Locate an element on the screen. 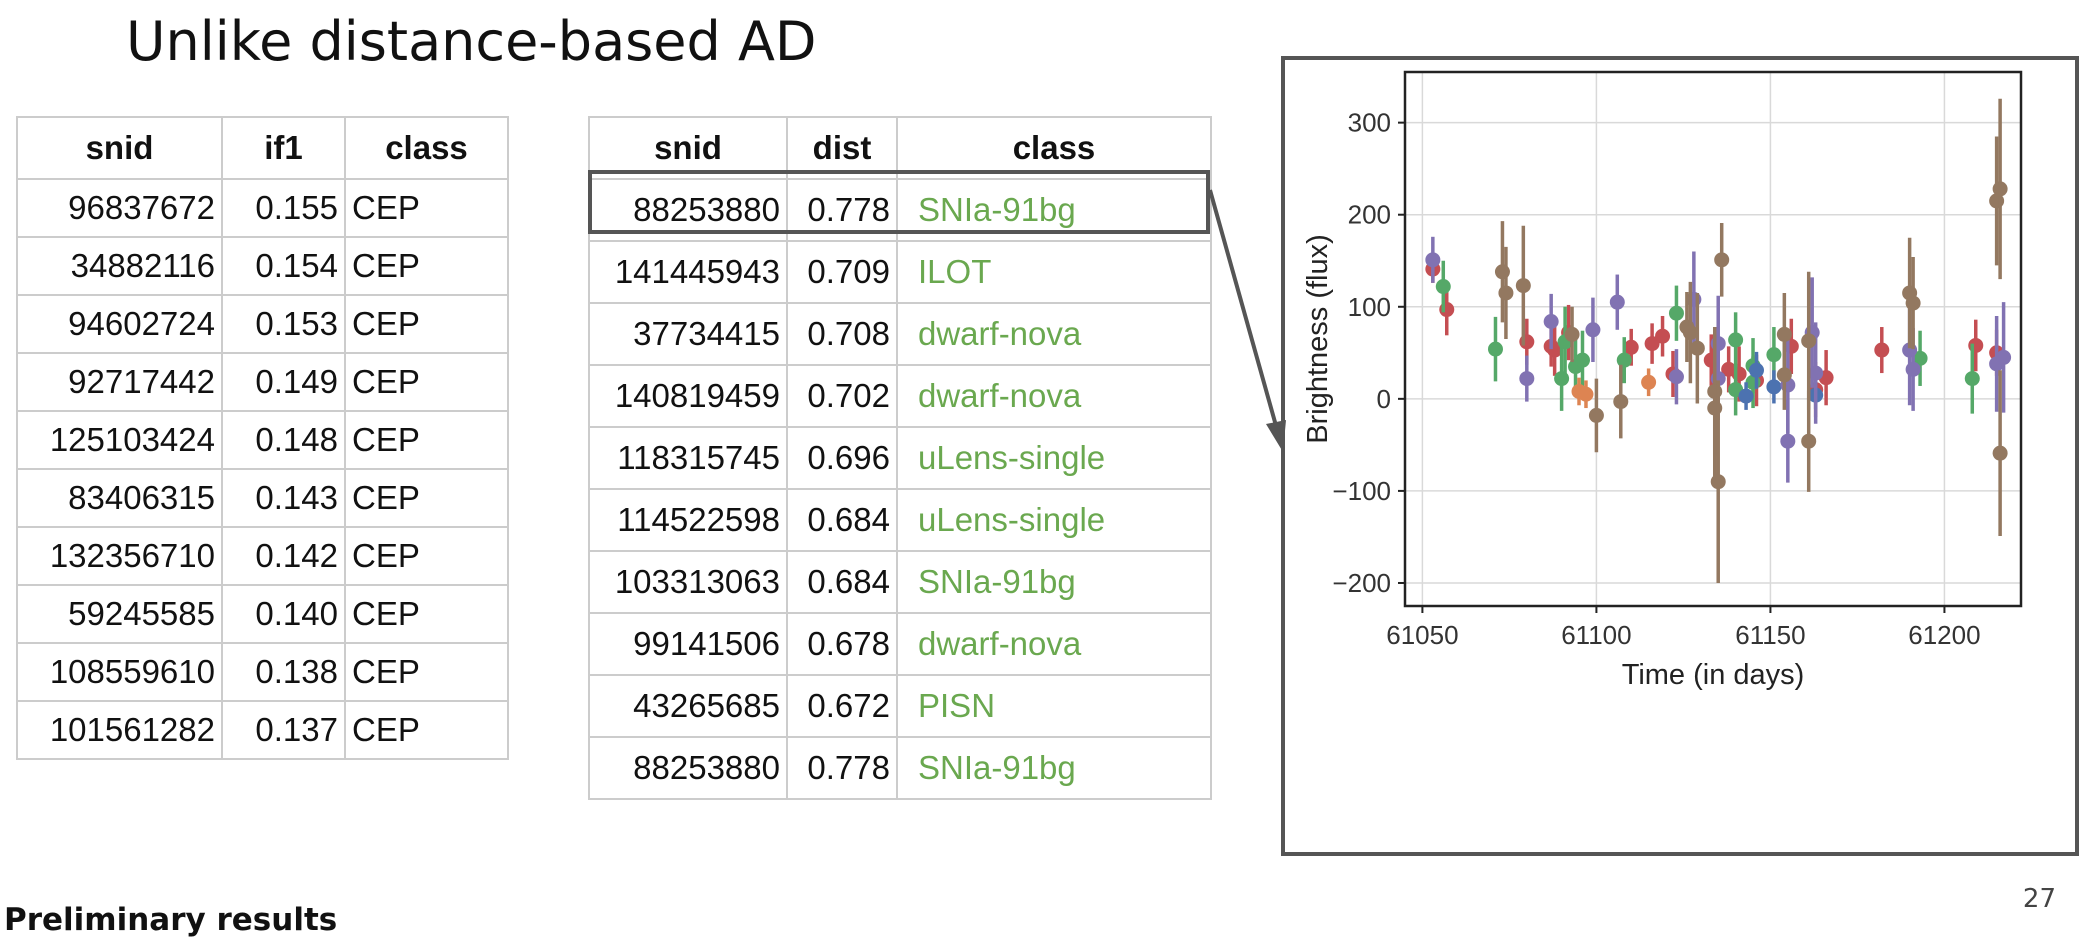 This screenshot has height=952, width=2090. cell-snid: 94602724 is located at coordinates (119, 324).